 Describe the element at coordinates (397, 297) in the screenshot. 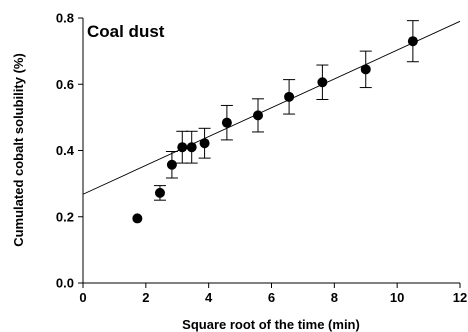

I see `x-tick-label: 10` at that location.